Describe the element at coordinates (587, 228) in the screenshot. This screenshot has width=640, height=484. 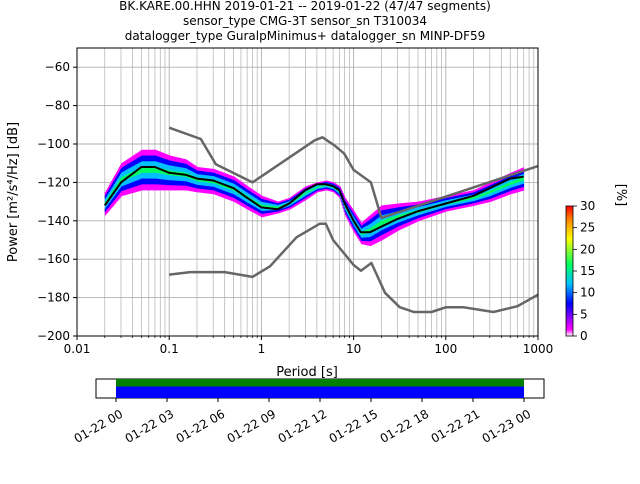
I see `colorbar-tick-label: 25` at that location.